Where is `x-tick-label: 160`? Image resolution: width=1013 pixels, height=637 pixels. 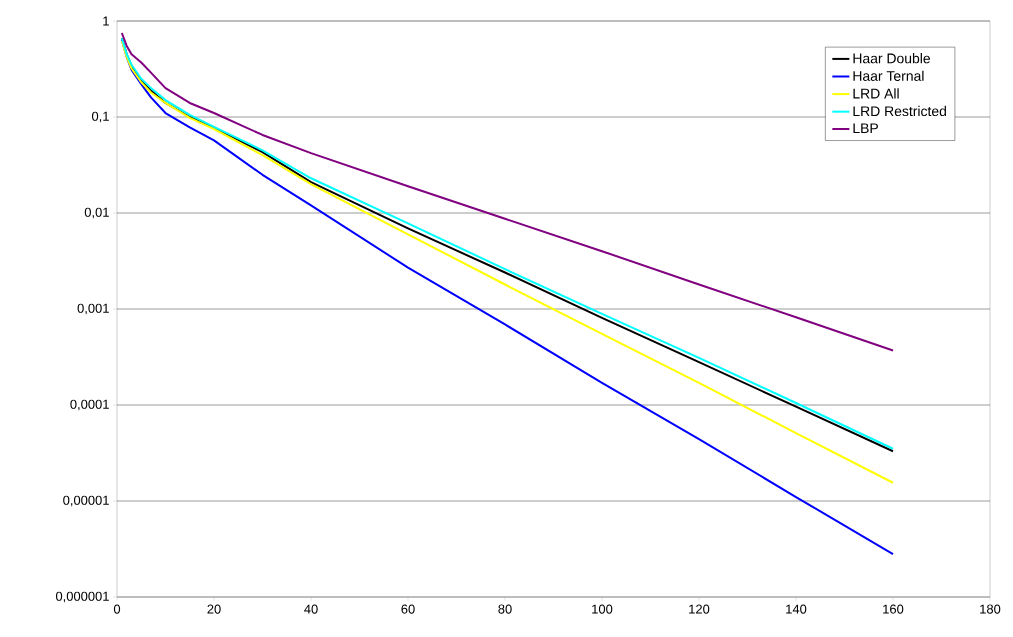 x-tick-label: 160 is located at coordinates (893, 609).